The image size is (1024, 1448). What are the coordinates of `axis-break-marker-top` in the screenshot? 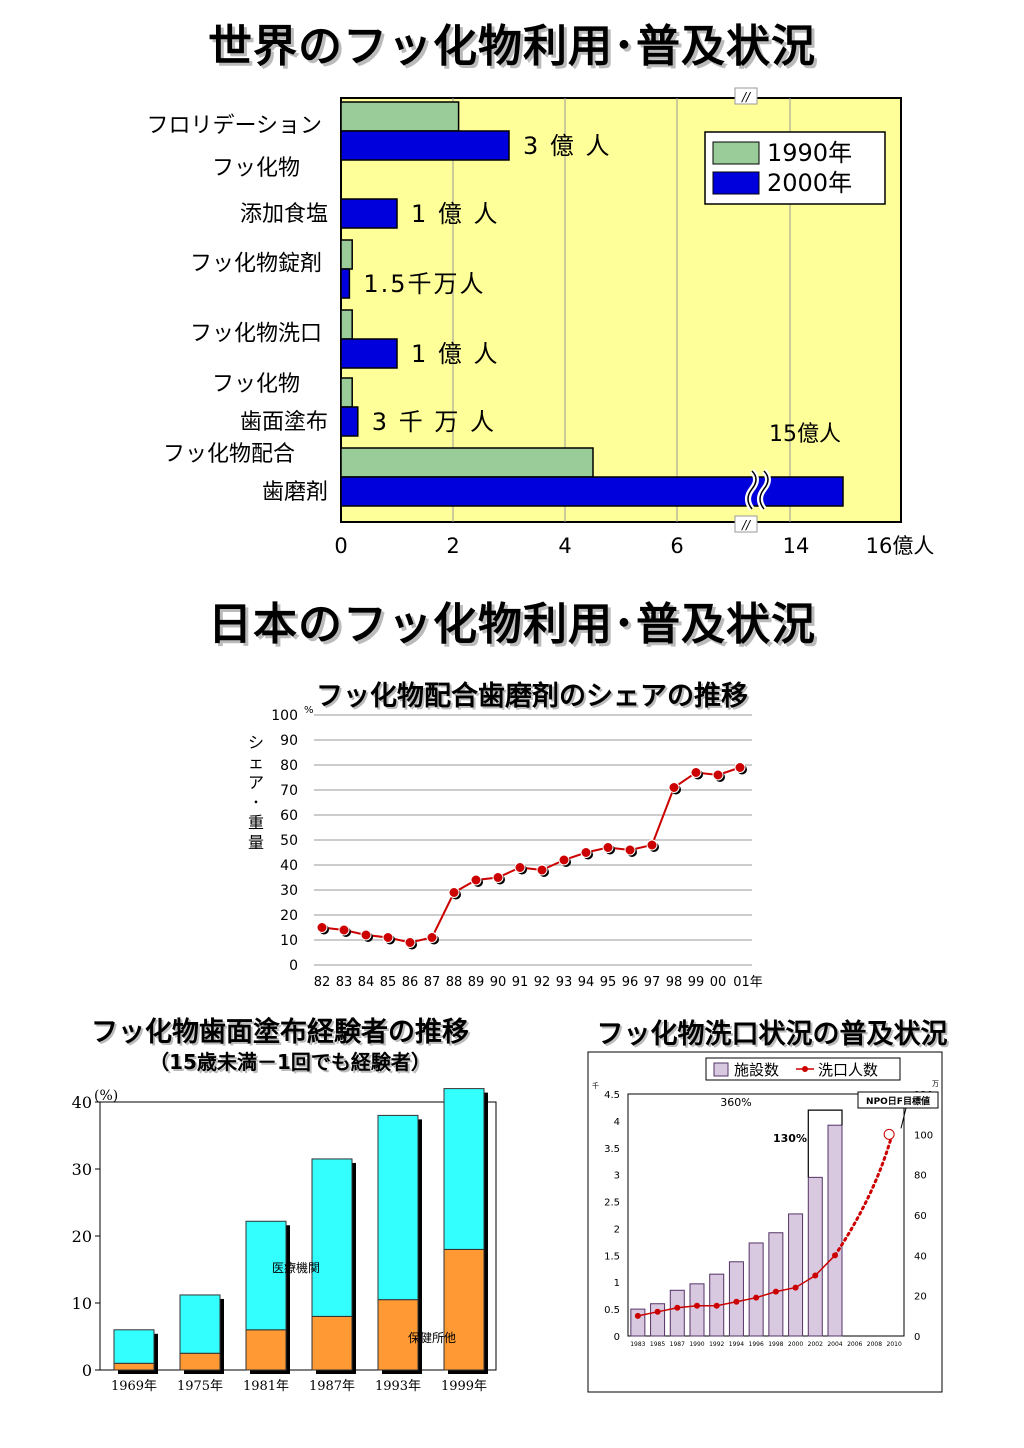 It's located at (746, 96).